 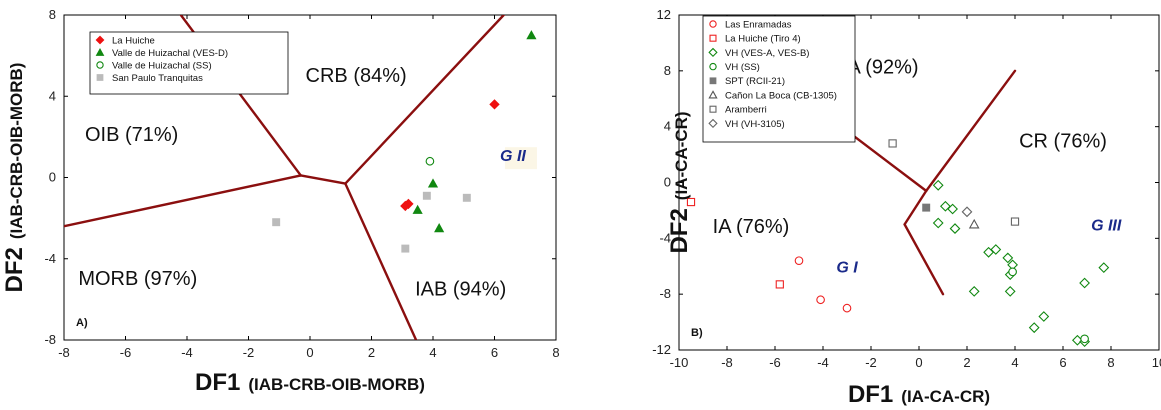 I want to click on legend-label: Aramberri, so click(x=746, y=110).